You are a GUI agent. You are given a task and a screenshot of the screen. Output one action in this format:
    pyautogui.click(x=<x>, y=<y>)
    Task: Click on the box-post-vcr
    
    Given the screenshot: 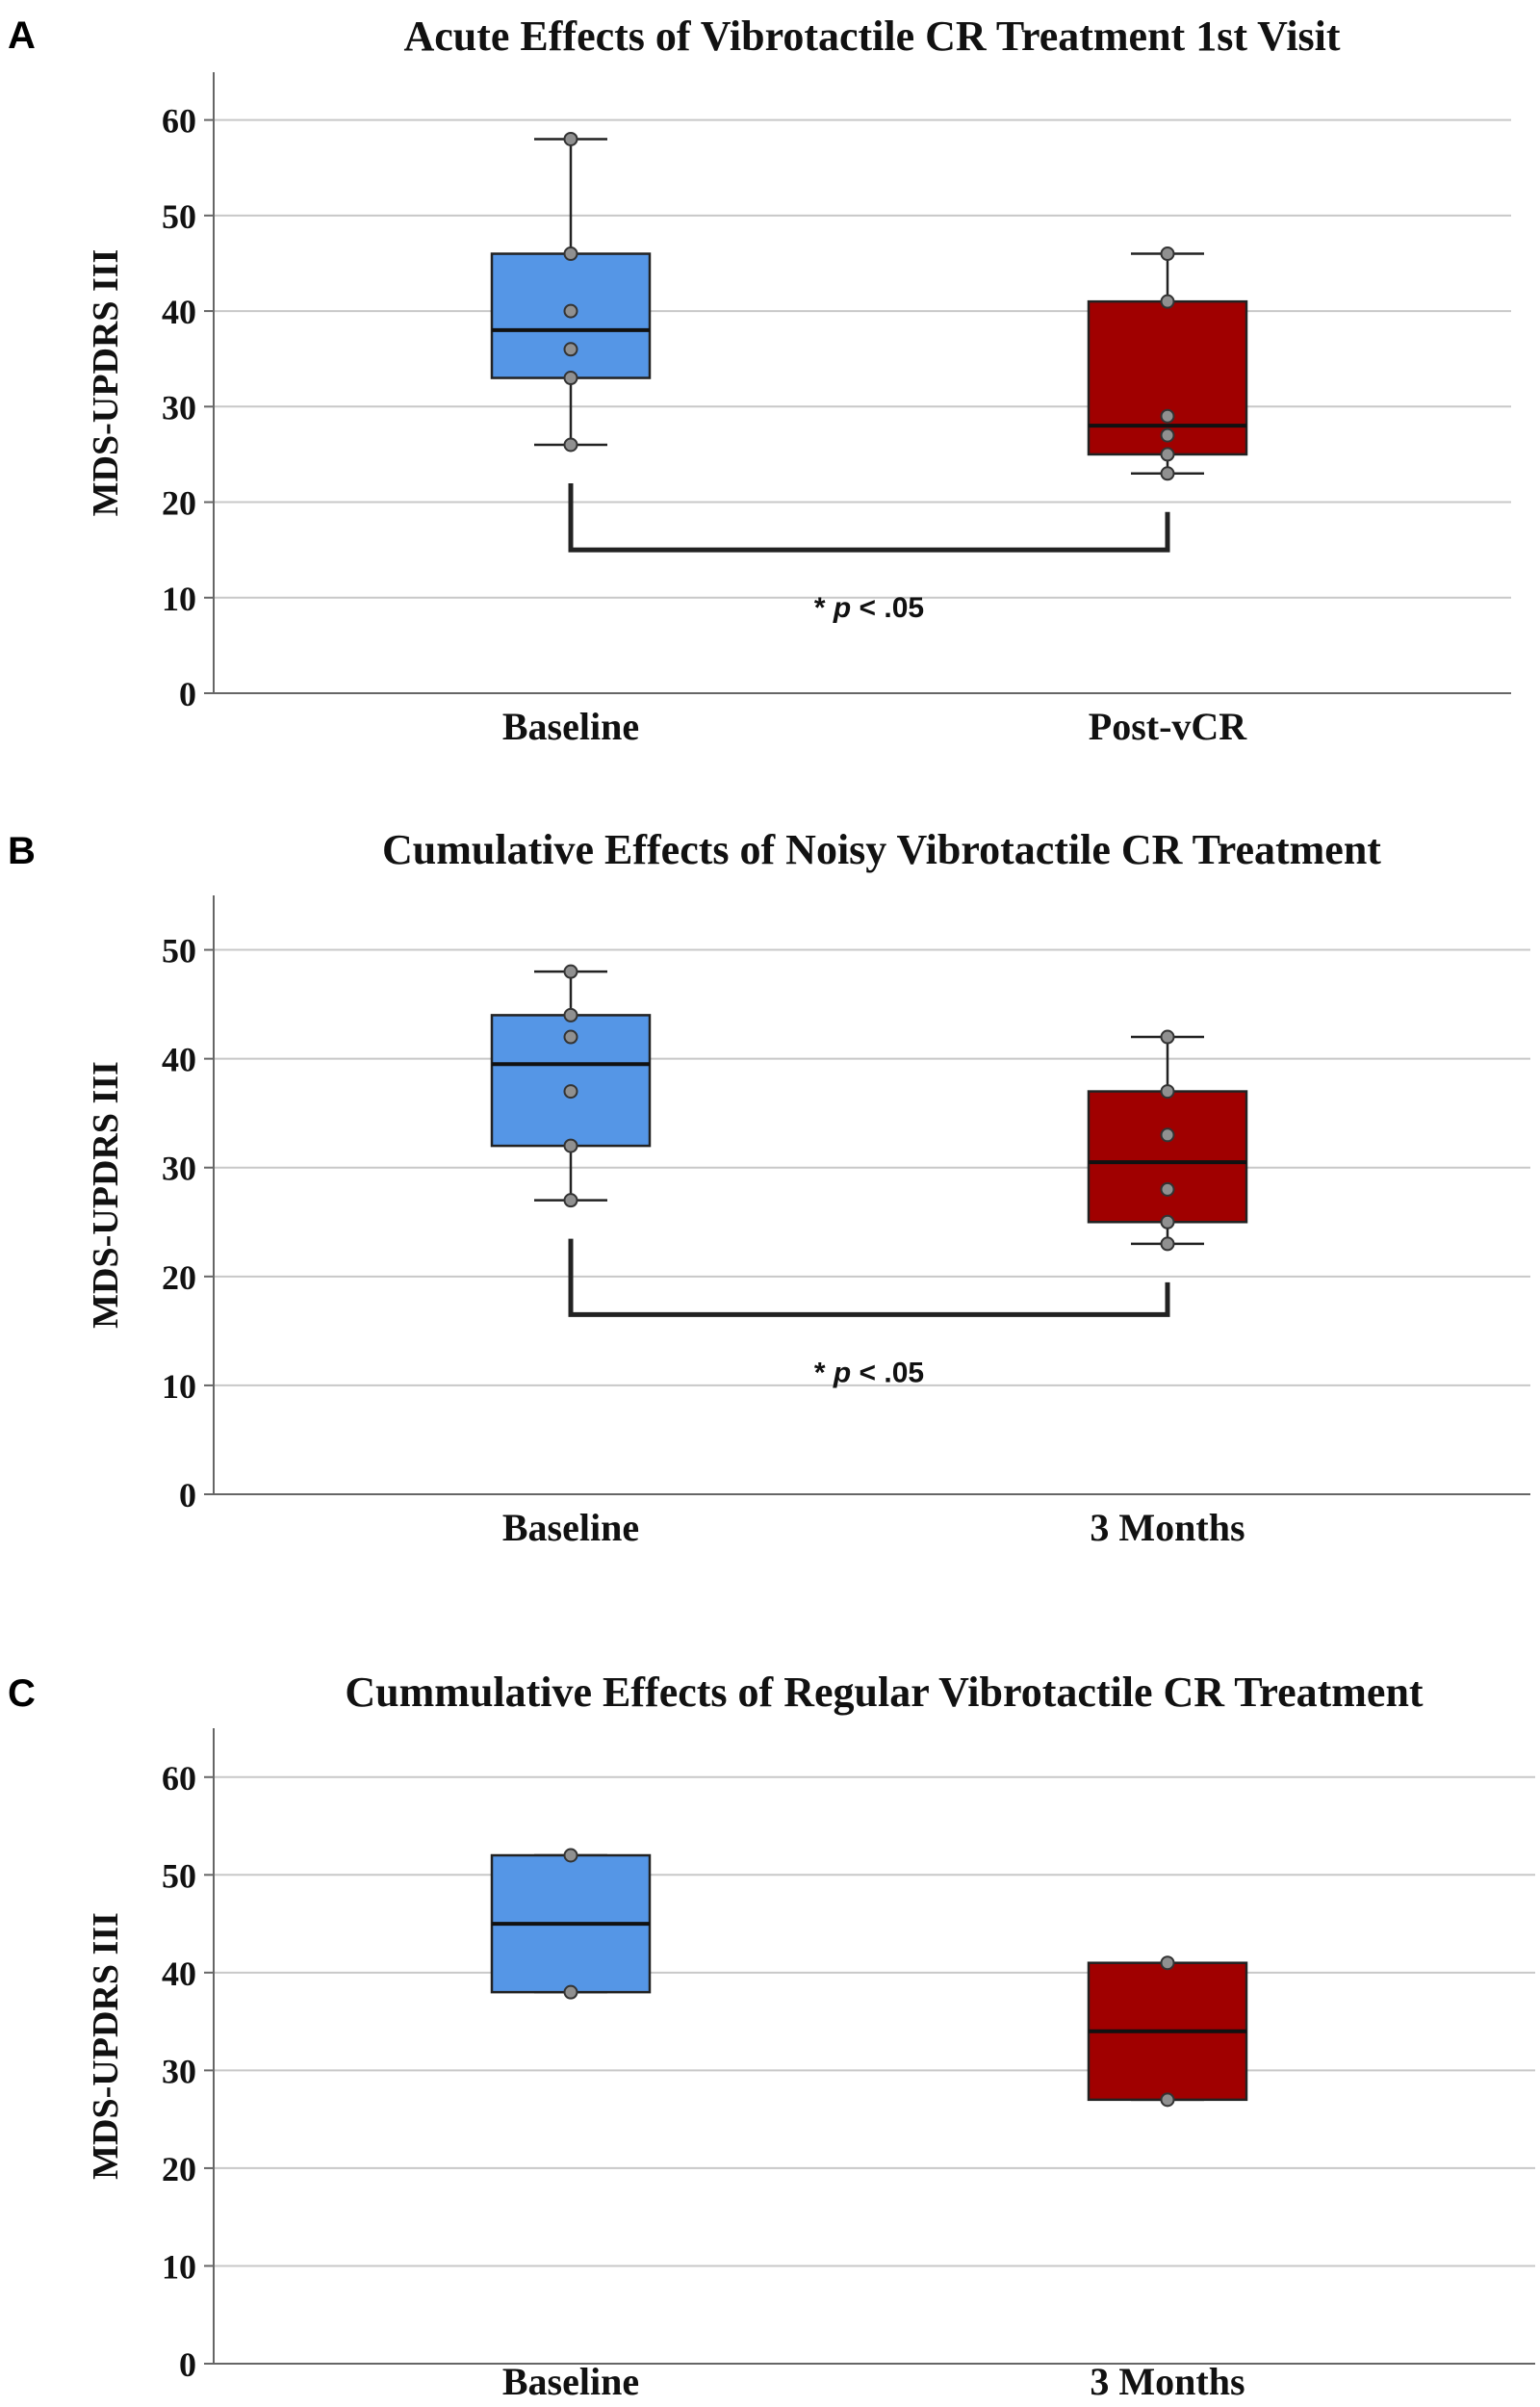 What is the action you would take?
    pyautogui.click(x=1167, y=363)
    